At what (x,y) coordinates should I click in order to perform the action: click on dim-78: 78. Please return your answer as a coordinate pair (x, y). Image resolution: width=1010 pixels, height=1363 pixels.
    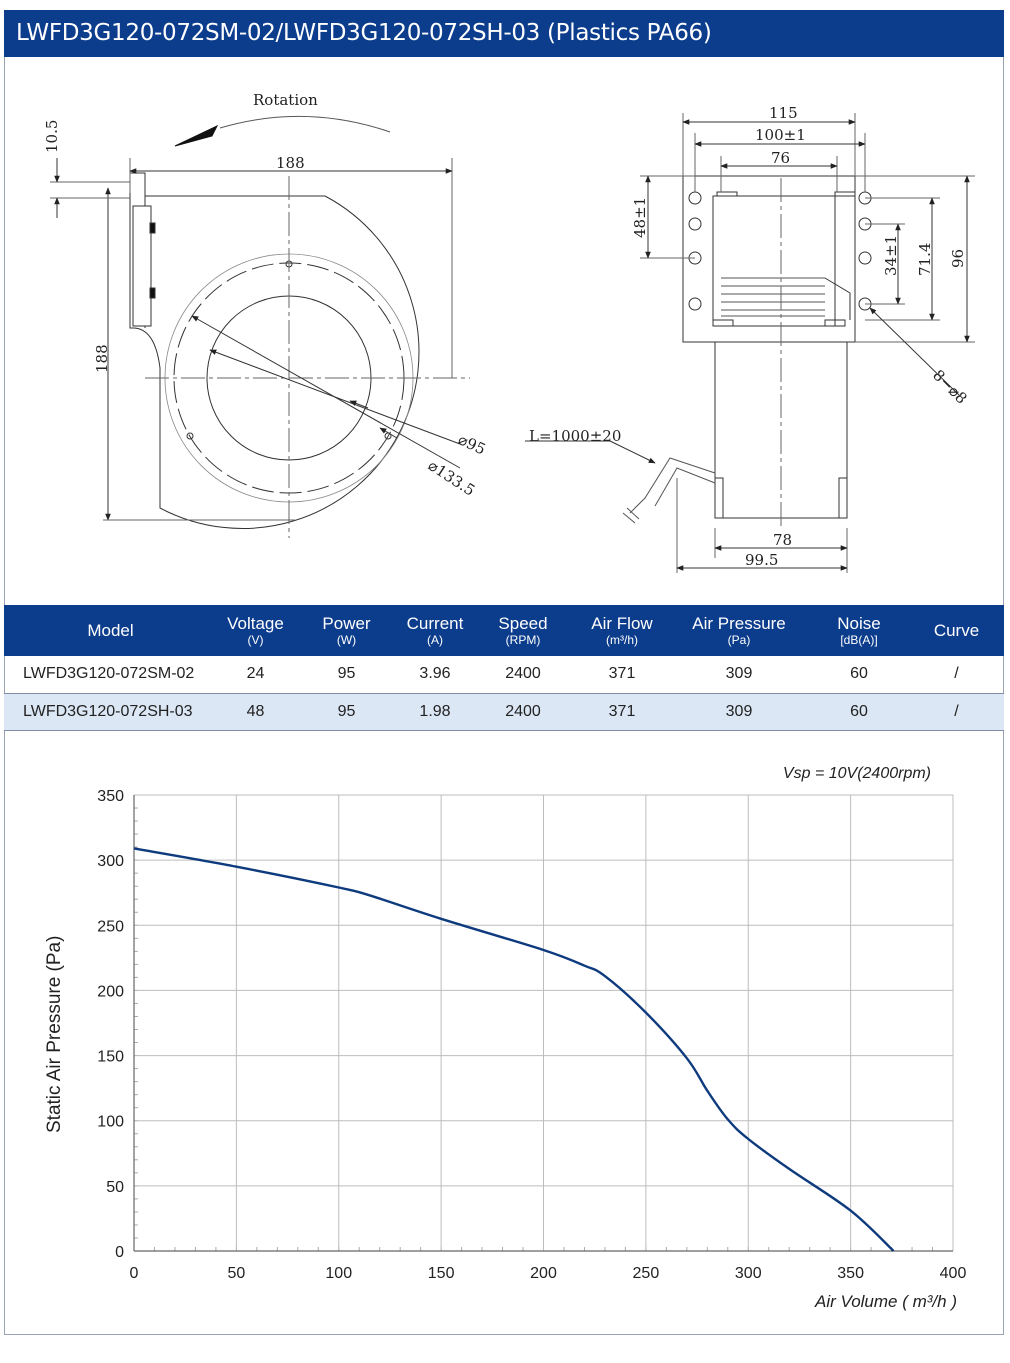
    Looking at the image, I should click on (782, 540).